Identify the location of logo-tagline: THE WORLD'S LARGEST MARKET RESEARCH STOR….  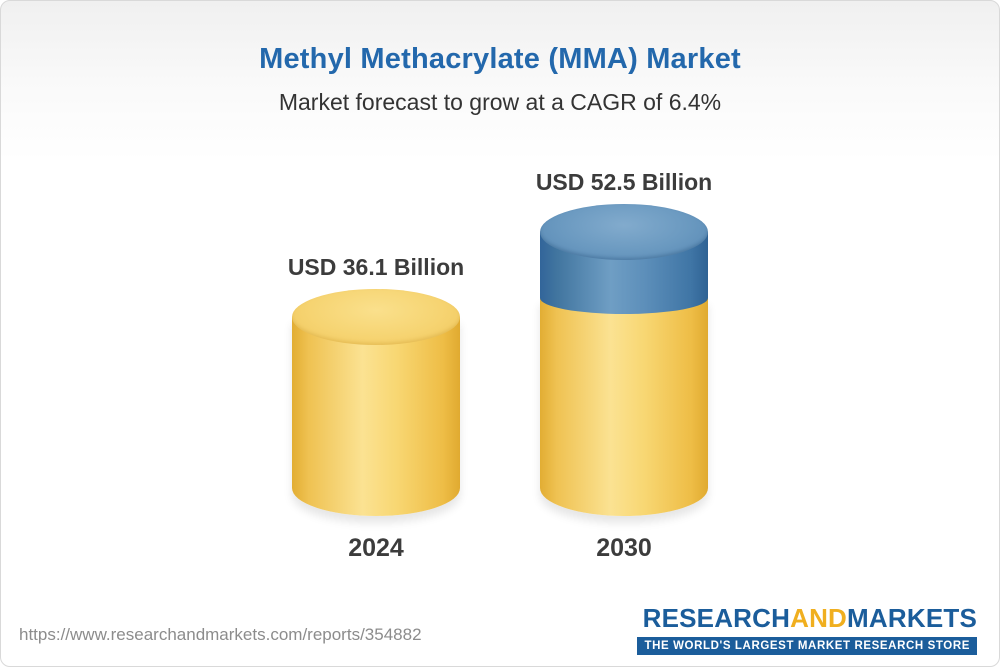
(806, 646).